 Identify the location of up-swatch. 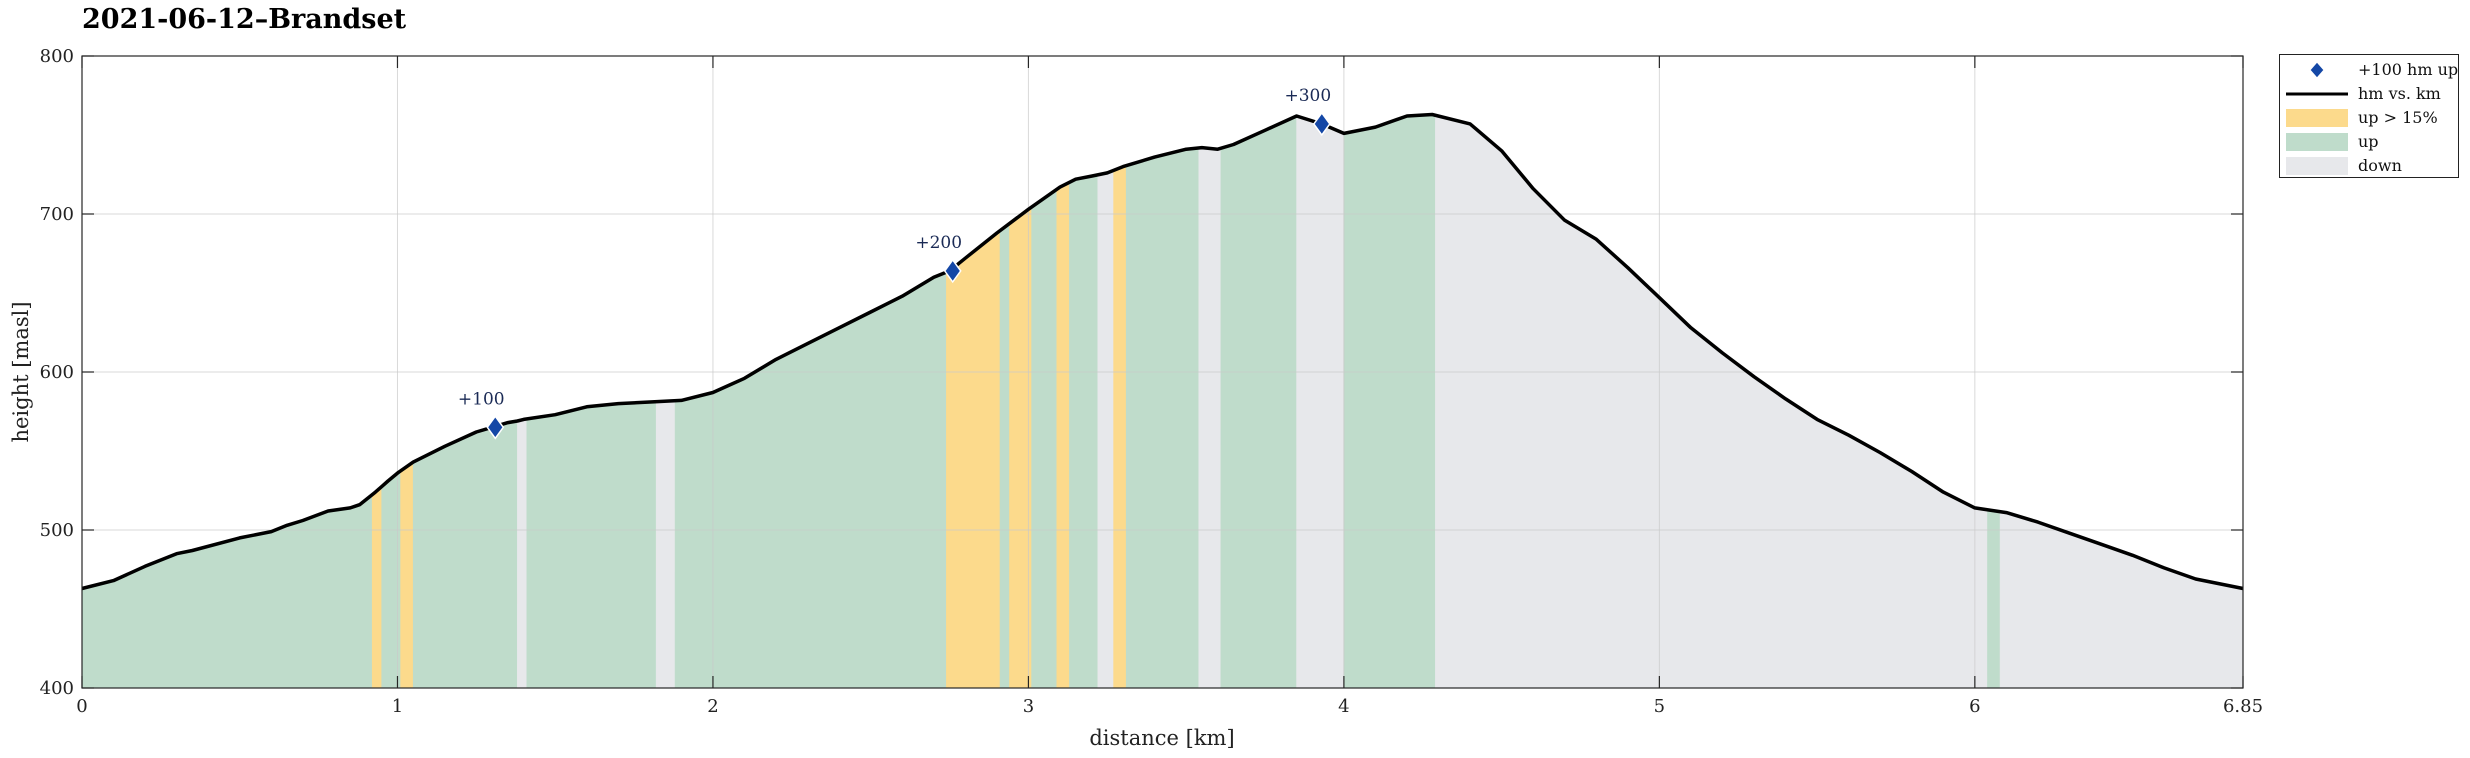
(2317, 142).